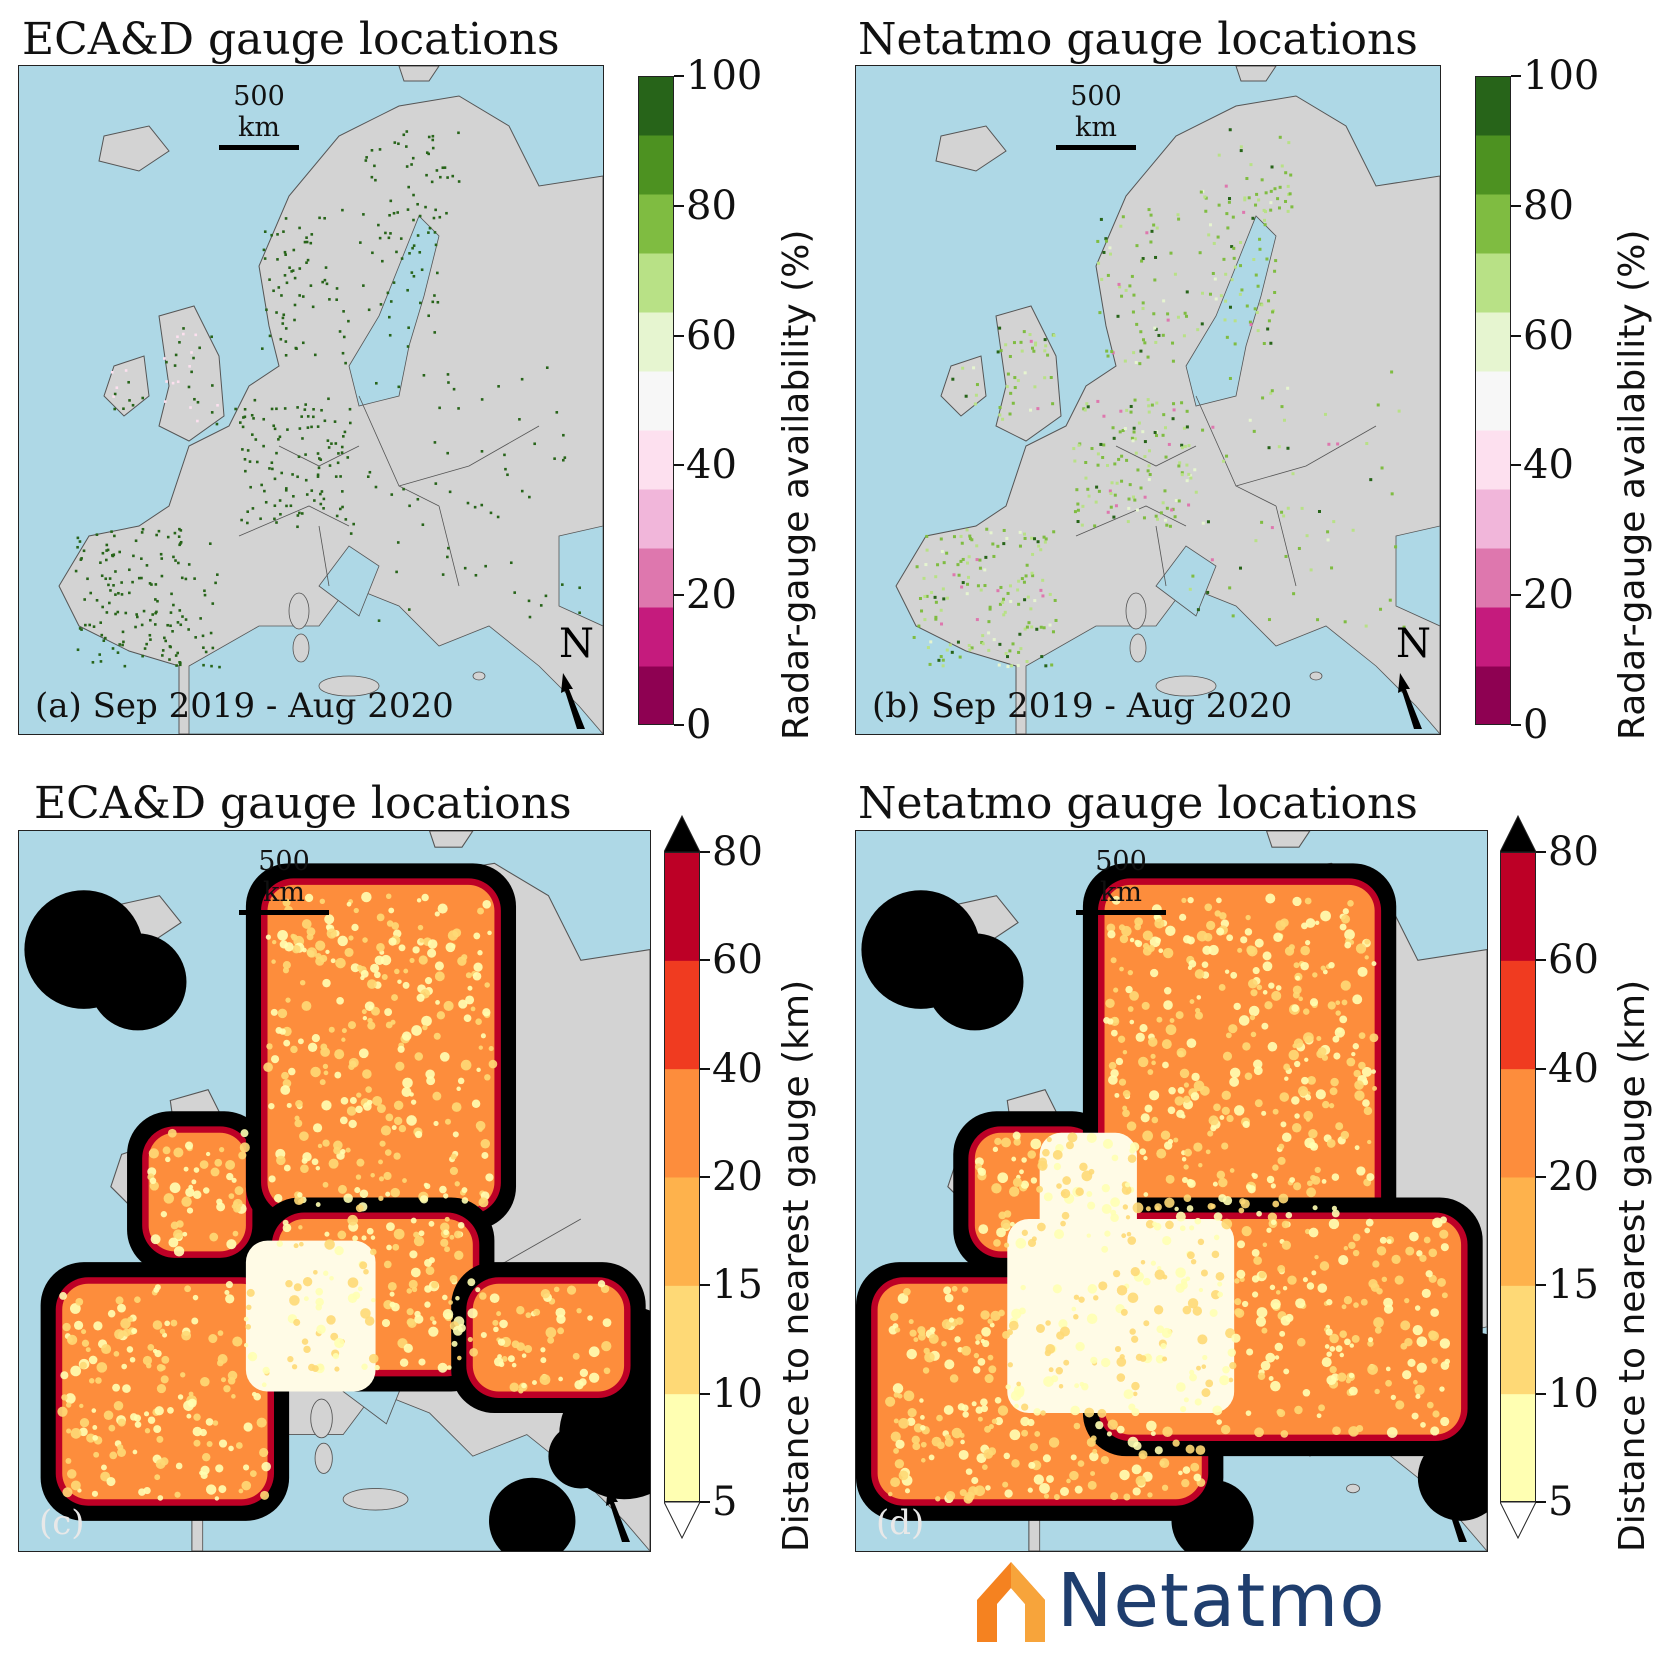  Describe the element at coordinates (1573, 1177) in the screenshot. I see `colorbar-tick-label: 20` at that location.